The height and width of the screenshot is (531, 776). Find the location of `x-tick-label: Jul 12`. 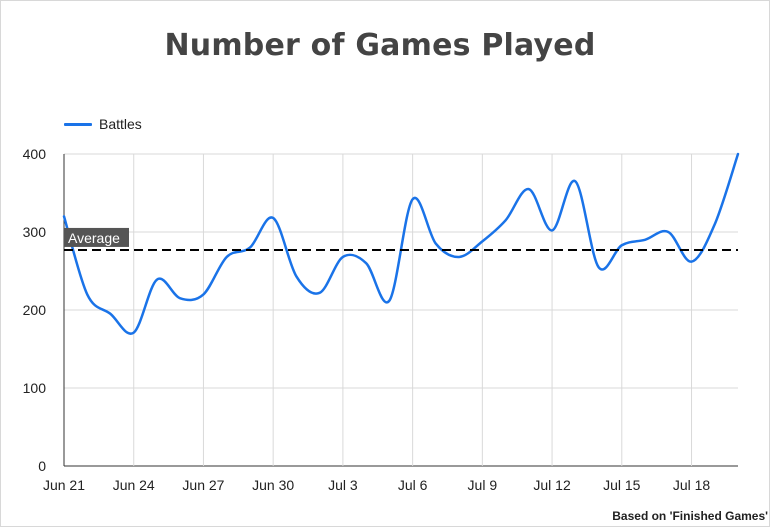

x-tick-label: Jul 12 is located at coordinates (552, 485).